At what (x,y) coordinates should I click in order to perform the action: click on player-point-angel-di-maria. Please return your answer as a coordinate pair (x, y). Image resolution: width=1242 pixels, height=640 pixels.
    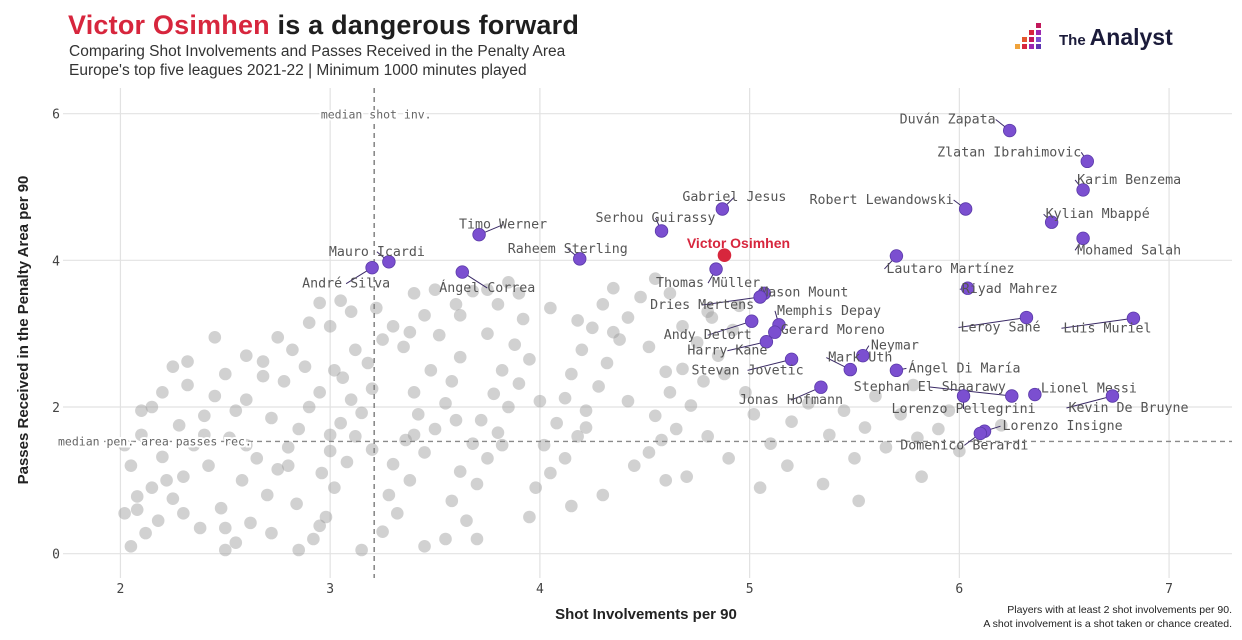
    Looking at the image, I should click on (896, 370).